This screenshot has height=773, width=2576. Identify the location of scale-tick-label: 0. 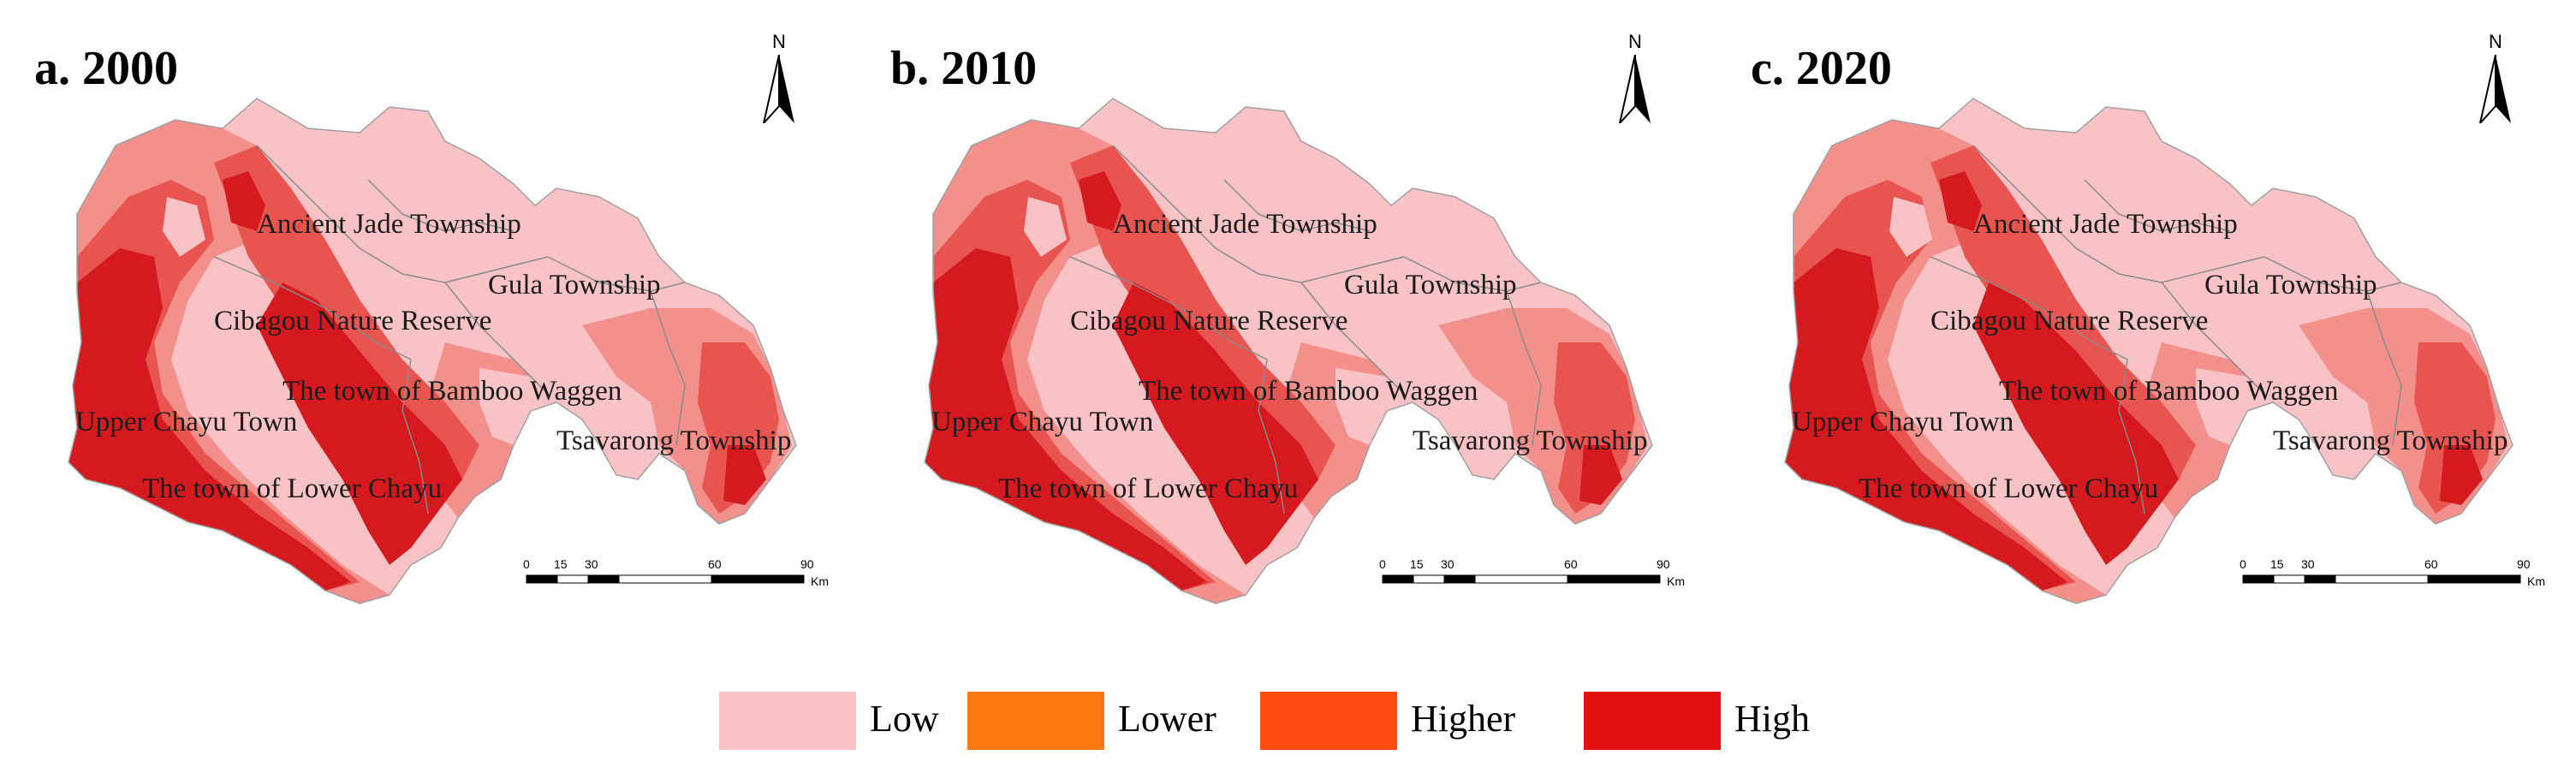
(2243, 564).